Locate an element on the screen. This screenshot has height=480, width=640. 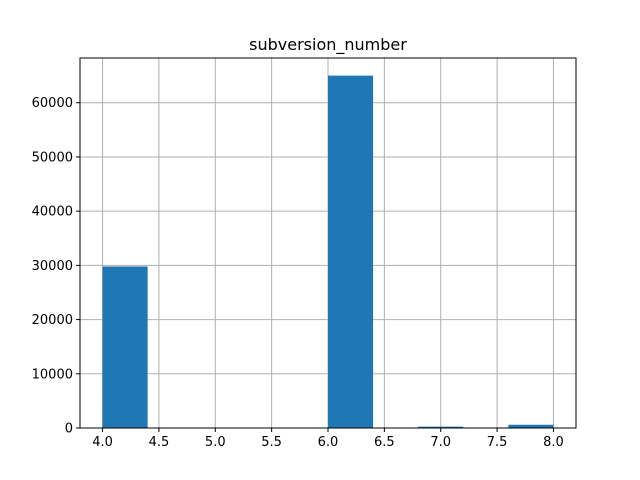
y-tick-label: 10000 is located at coordinates (52, 374).